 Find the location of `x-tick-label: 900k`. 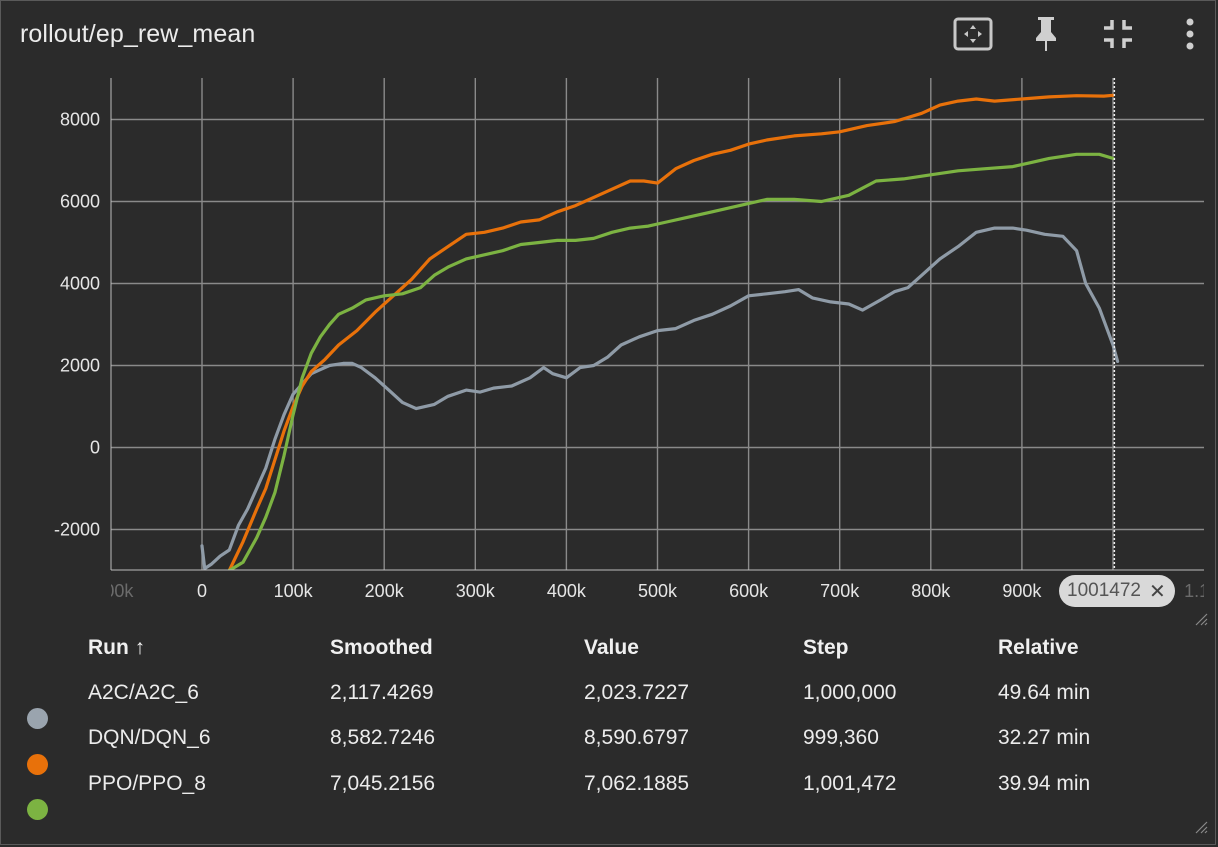

x-tick-label: 900k is located at coordinates (1022, 591).